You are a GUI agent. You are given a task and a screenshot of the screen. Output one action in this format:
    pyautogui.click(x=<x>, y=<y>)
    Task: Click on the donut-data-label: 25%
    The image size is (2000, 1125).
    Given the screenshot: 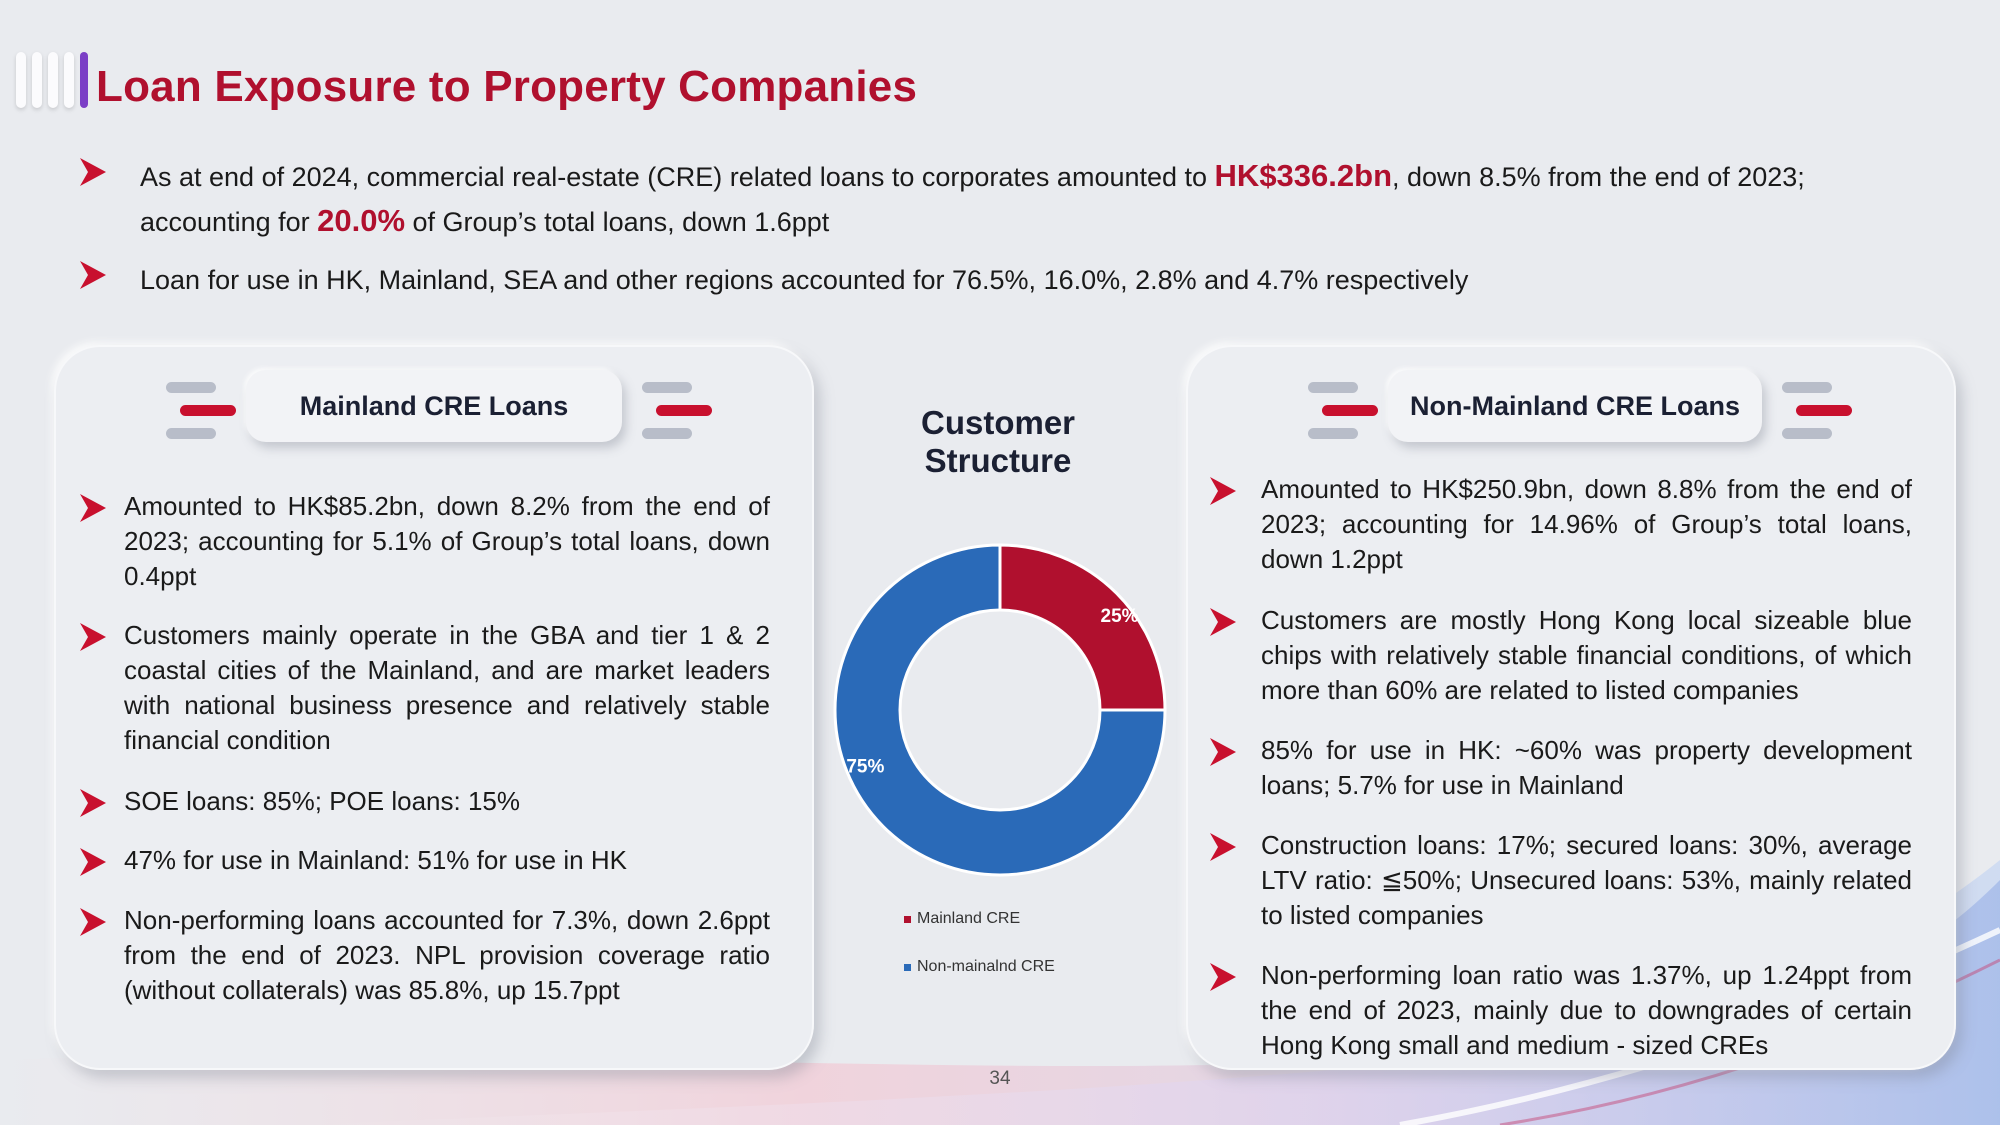 What is the action you would take?
    pyautogui.click(x=1120, y=616)
    